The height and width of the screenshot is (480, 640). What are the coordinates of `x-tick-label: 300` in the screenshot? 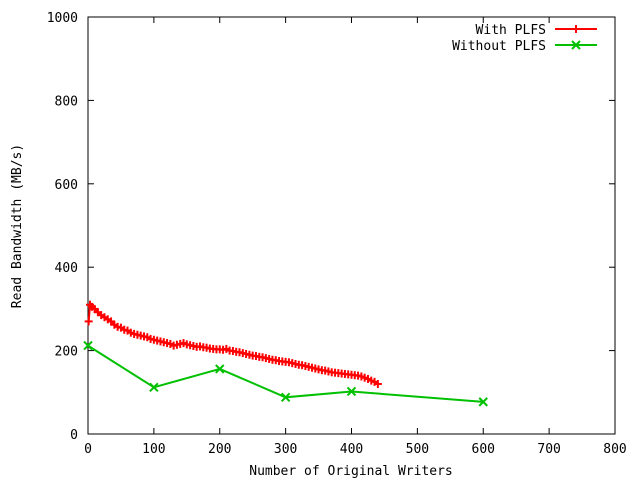 It's located at (285, 449).